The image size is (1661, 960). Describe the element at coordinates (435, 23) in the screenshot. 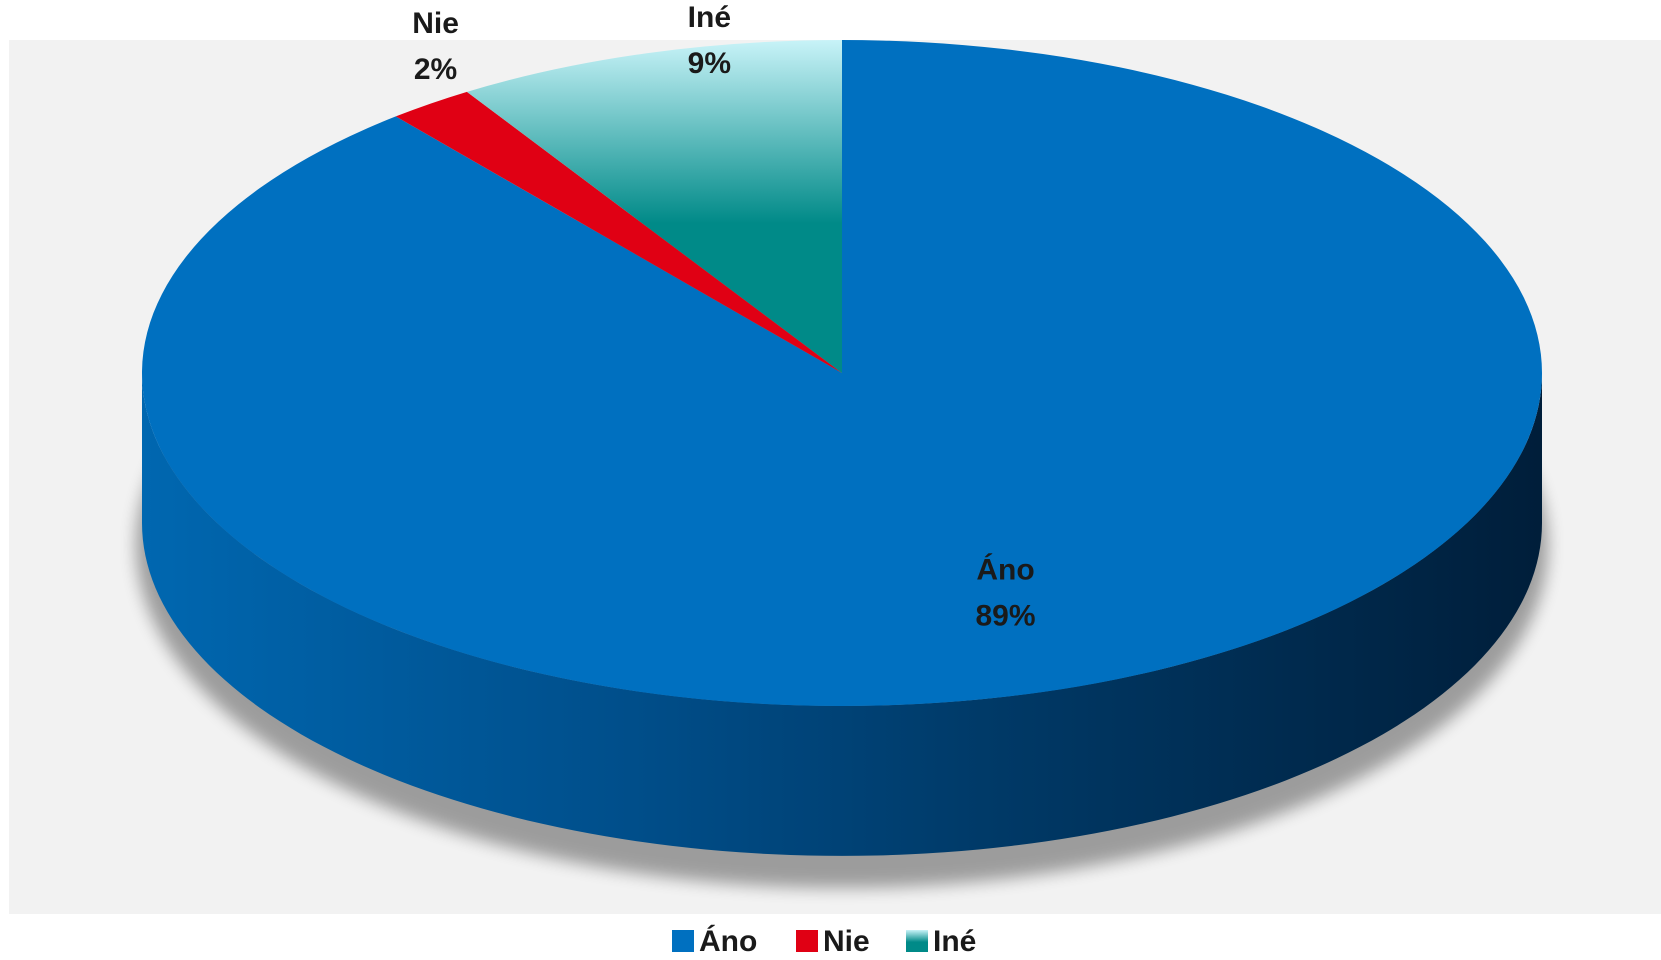

I see `pie-label-nie-name: Nie` at that location.